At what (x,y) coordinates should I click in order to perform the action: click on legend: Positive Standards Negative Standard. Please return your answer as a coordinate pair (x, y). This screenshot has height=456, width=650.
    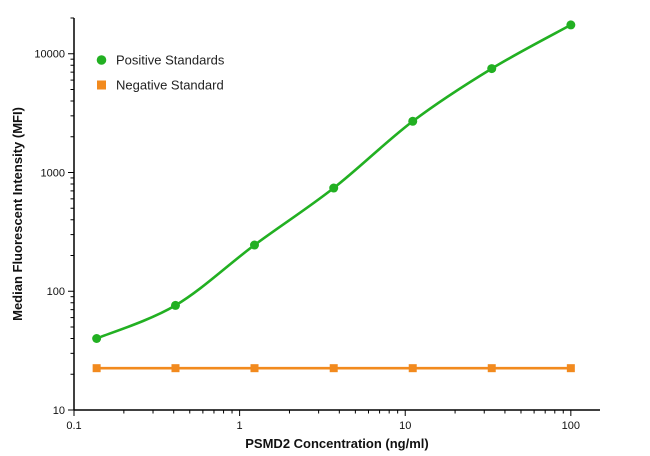
    Looking at the image, I should click on (160, 73).